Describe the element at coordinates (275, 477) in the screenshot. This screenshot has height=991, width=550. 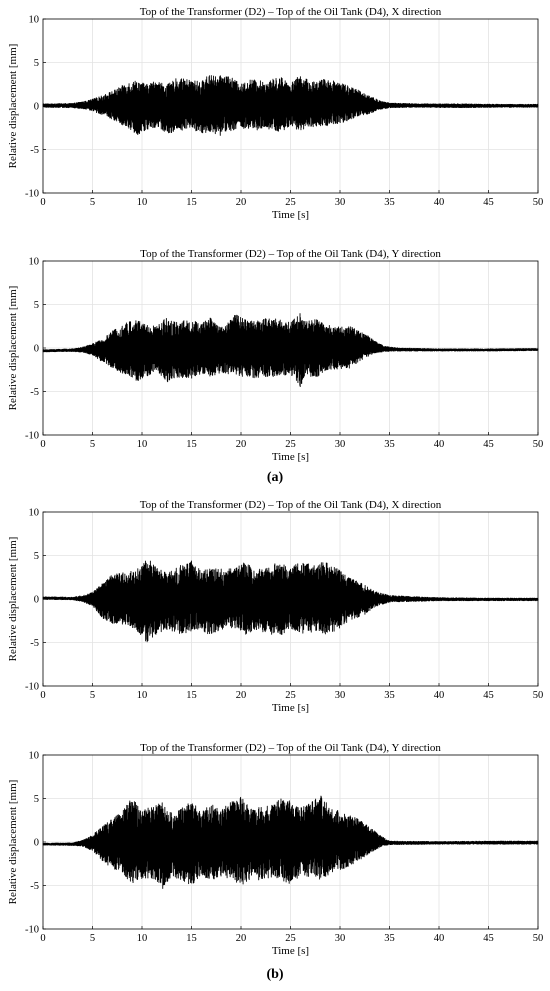
I see `panel-label-a: (a)` at that location.